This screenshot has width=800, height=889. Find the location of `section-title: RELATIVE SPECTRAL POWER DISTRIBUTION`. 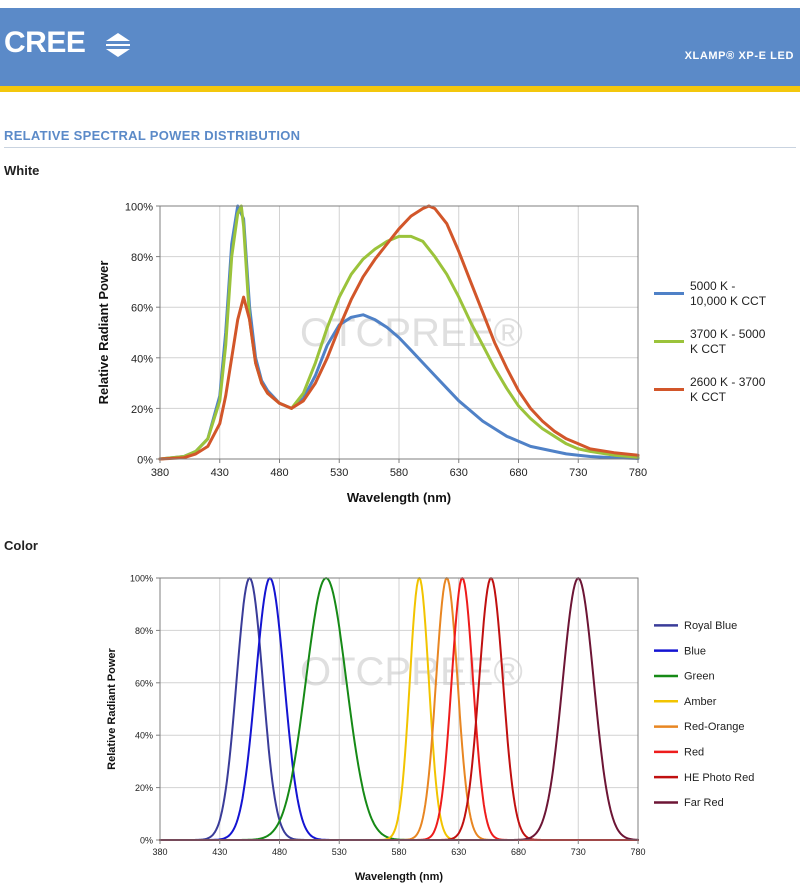

section-title: RELATIVE SPECTRAL POWER DISTRIBUTION is located at coordinates (152, 135).